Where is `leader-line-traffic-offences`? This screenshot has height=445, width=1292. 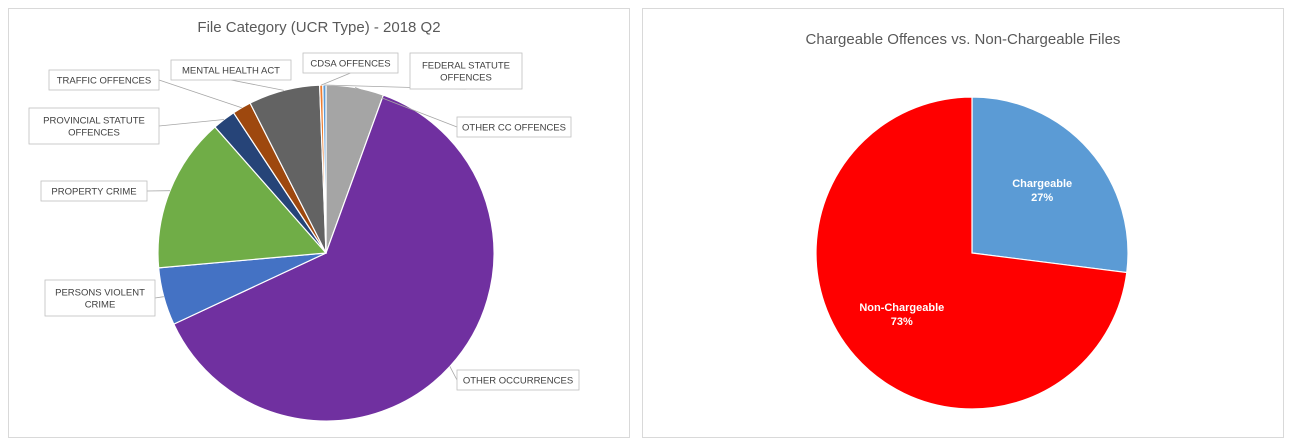 leader-line-traffic-offences is located at coordinates (200, 94).